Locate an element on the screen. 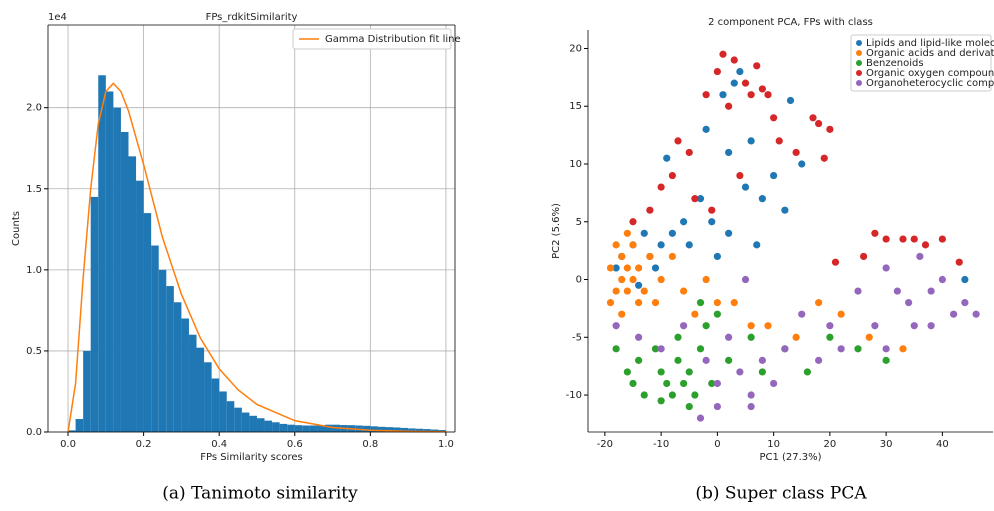  x-tick-label: 0.2 is located at coordinates (144, 444).